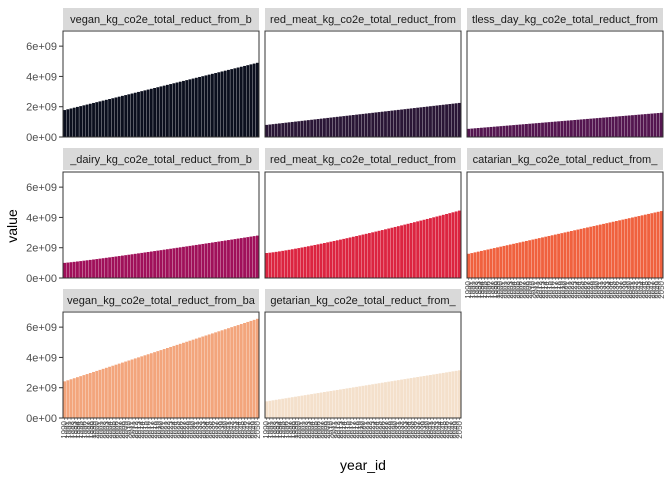  I want to click on x-tick-label: 2021, so click(164, 429).